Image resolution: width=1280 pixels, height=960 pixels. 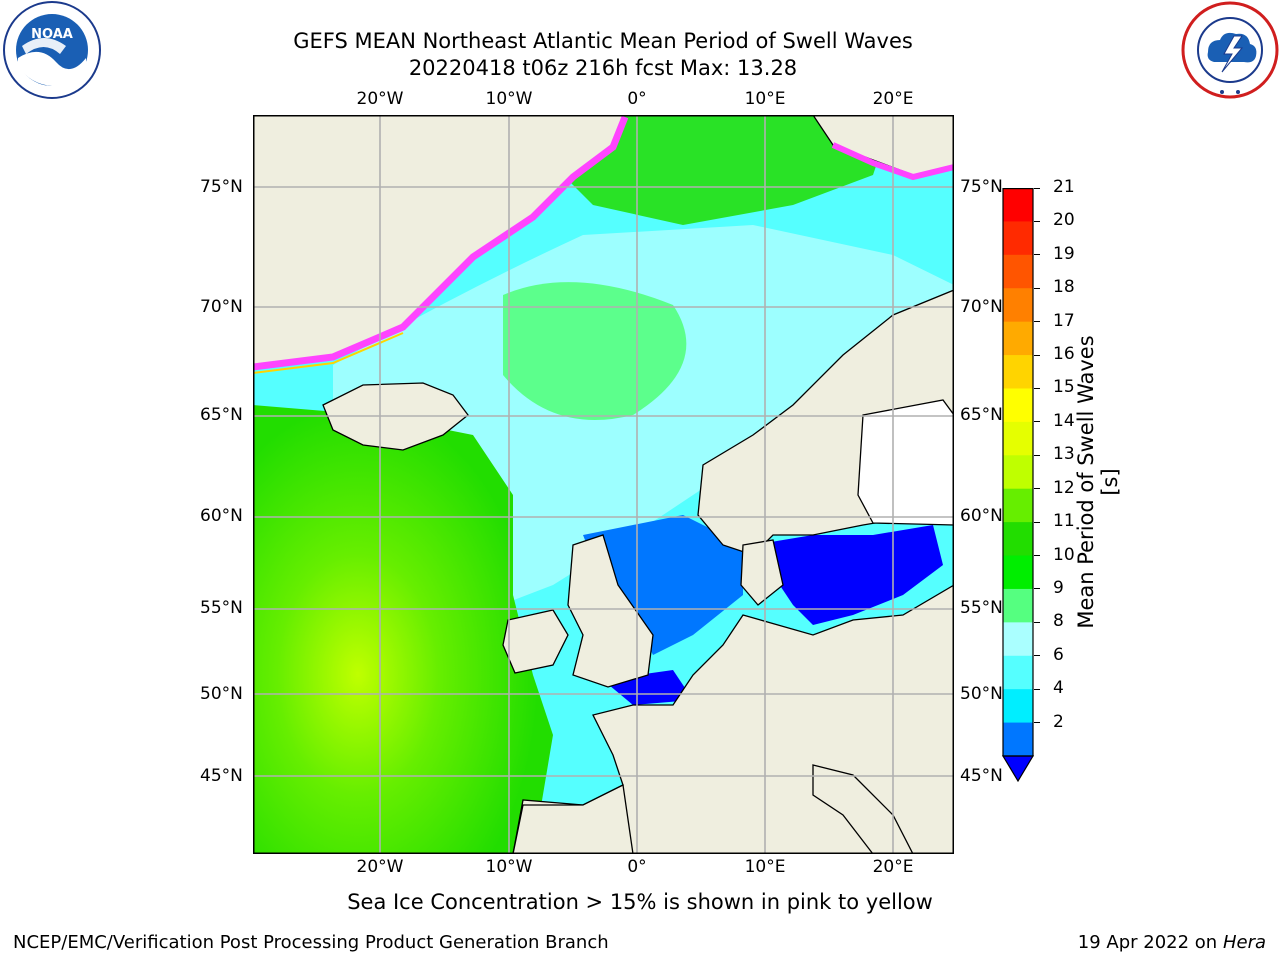 I want to click on colorbar-tick-label: 6, so click(x=1058, y=654).